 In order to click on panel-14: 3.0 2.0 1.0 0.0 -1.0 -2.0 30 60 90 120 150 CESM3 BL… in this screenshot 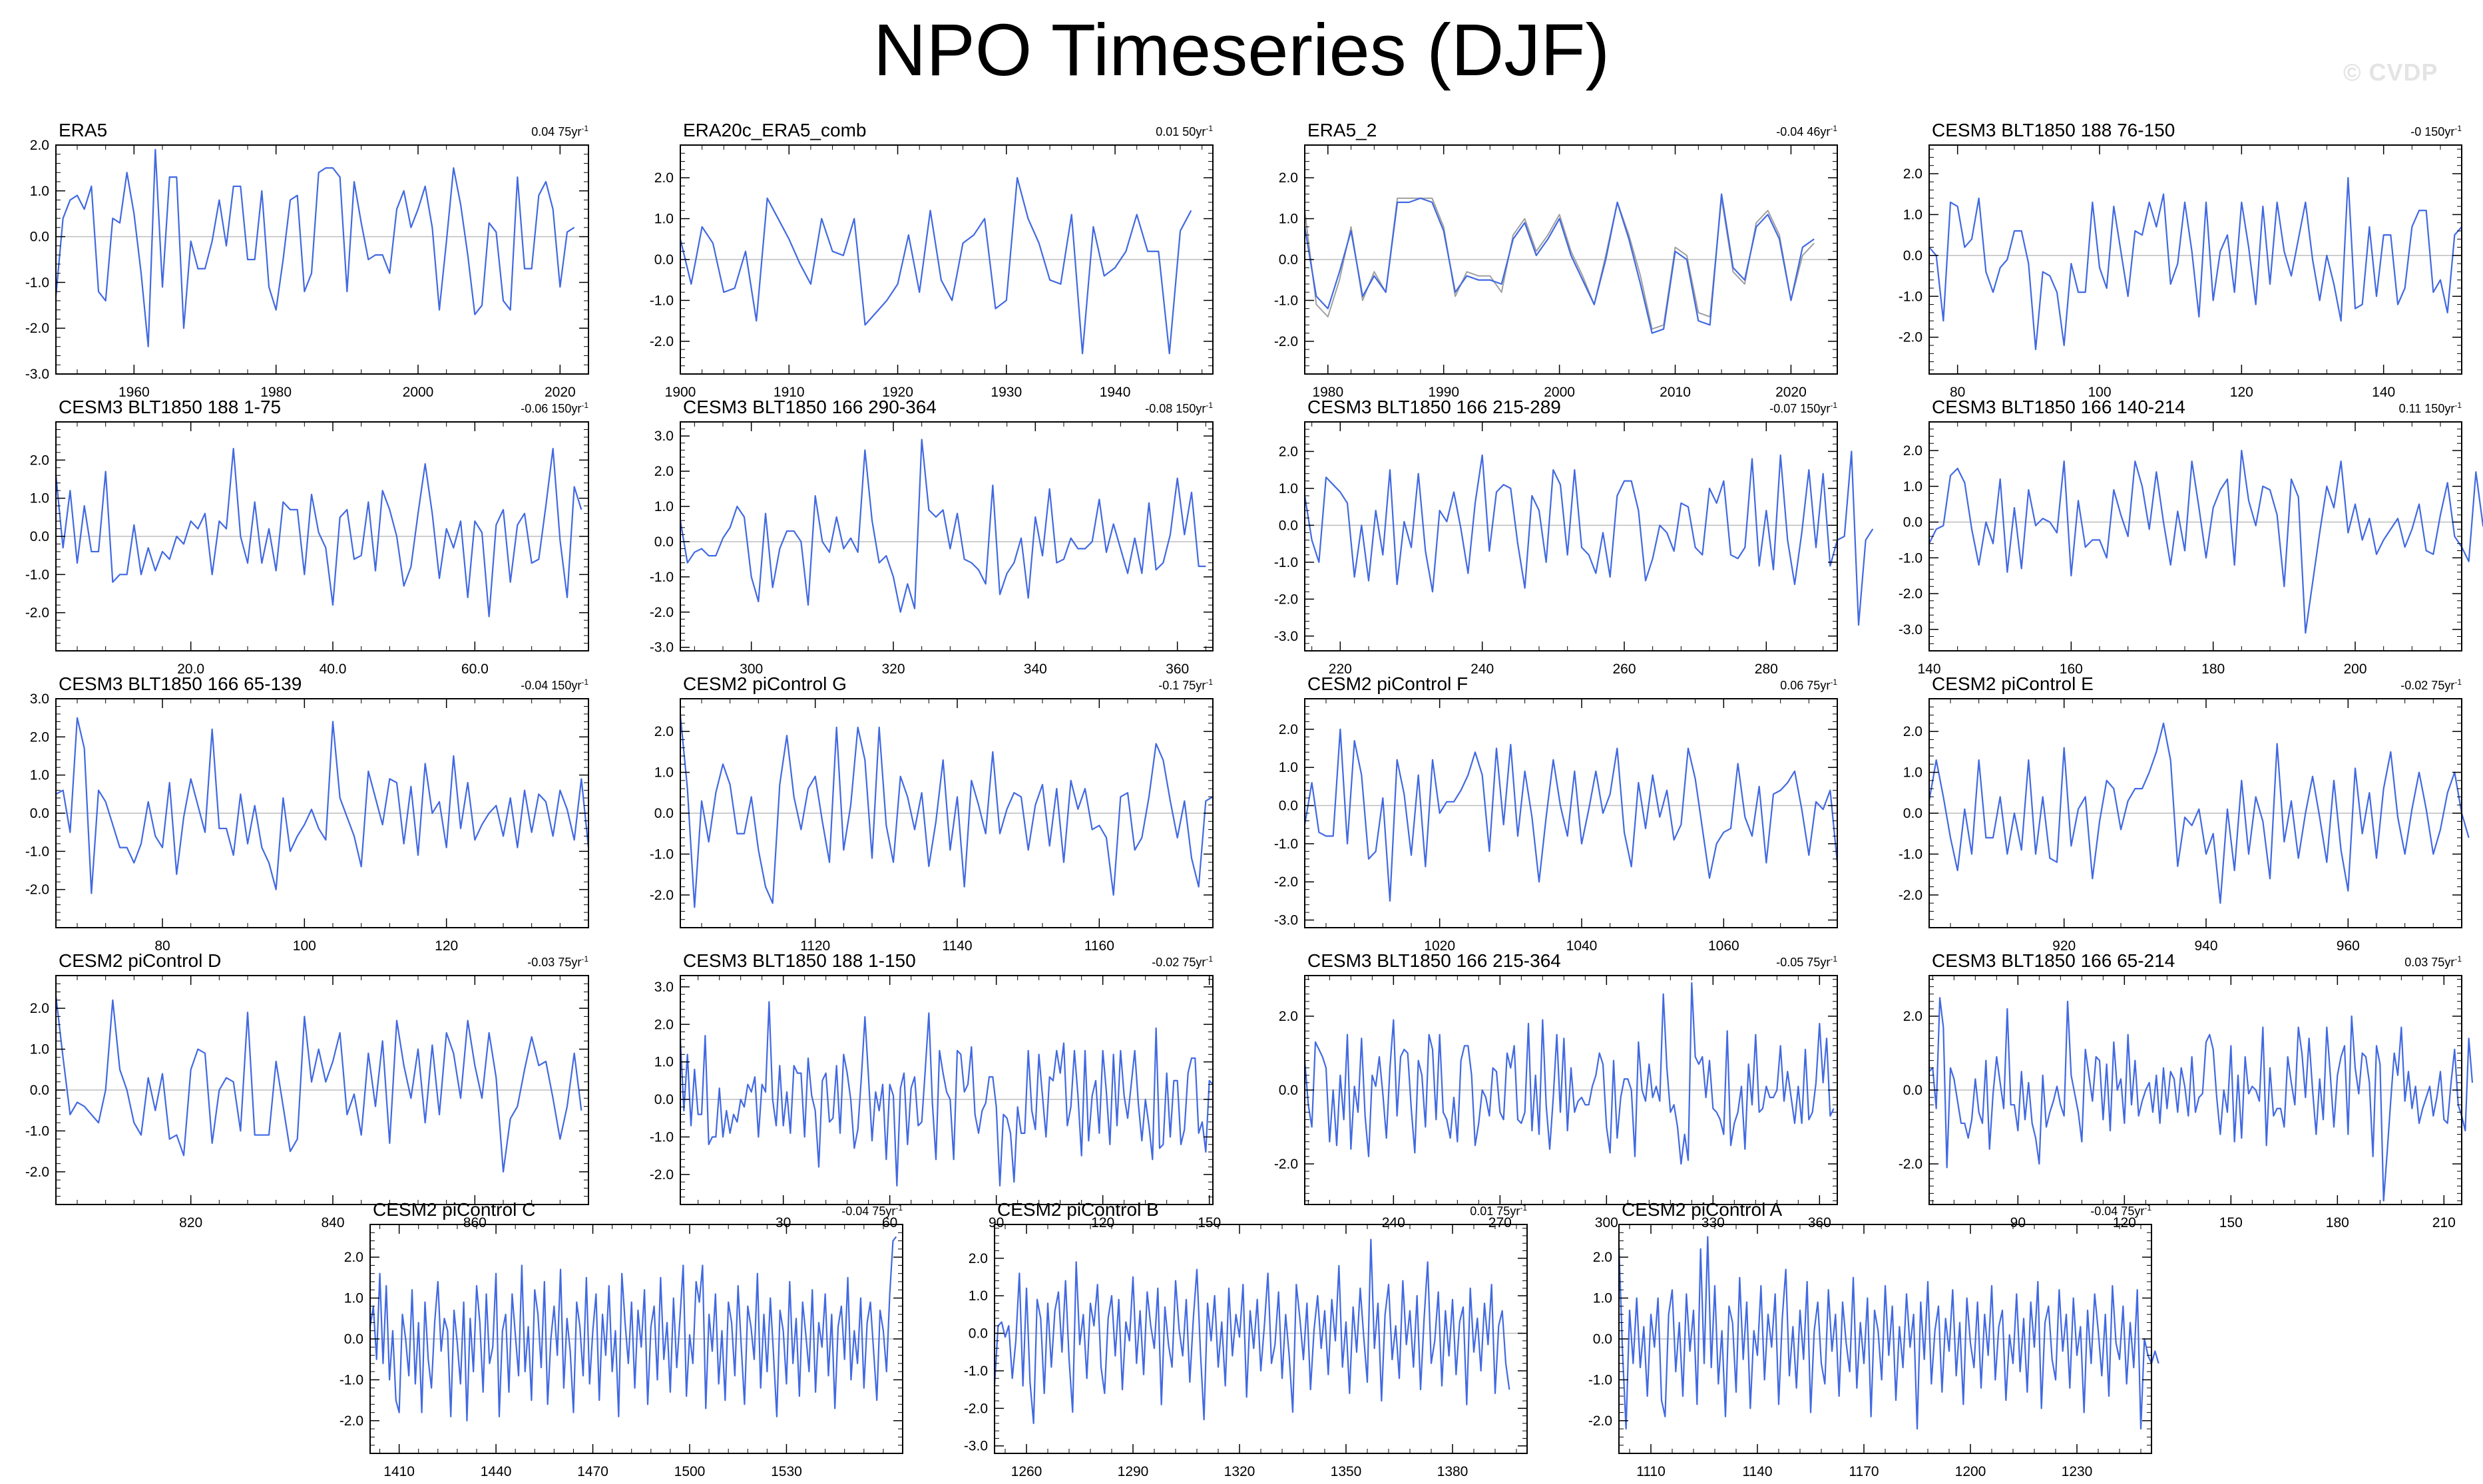, I will do `click(927, 1089)`.